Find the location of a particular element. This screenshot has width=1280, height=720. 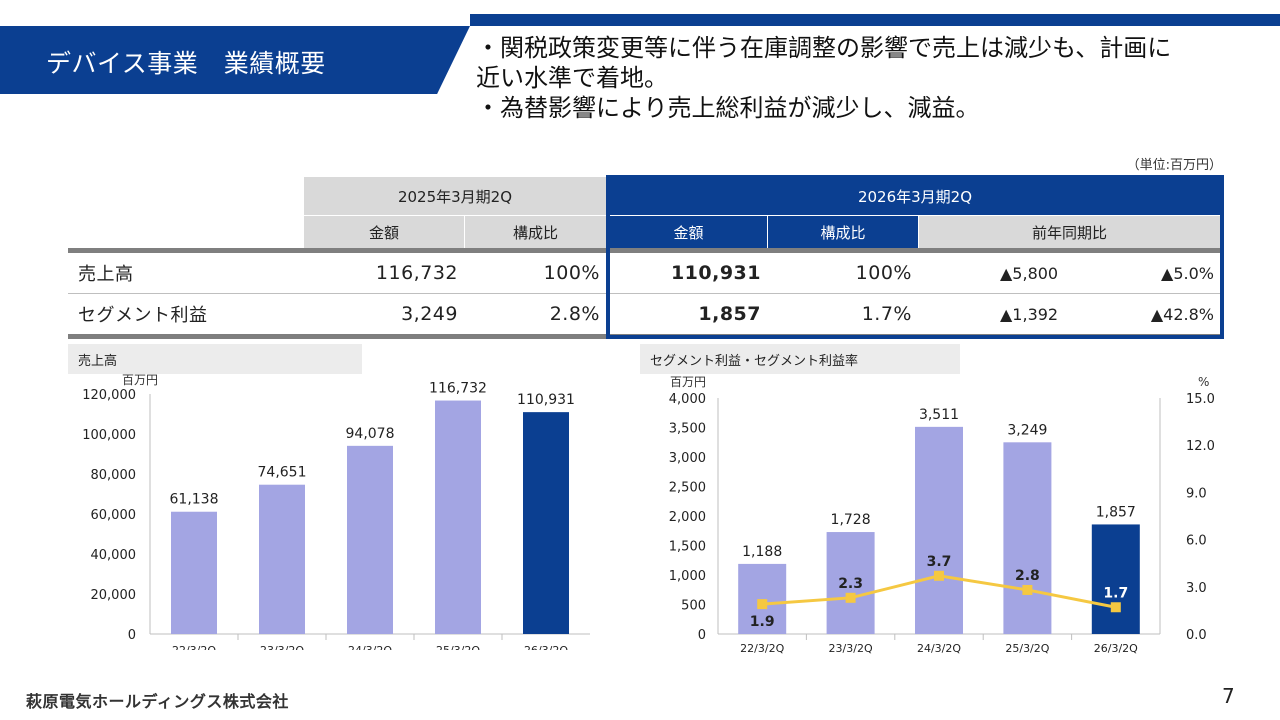

y2-tick-label: 0.0 is located at coordinates (1196, 635).